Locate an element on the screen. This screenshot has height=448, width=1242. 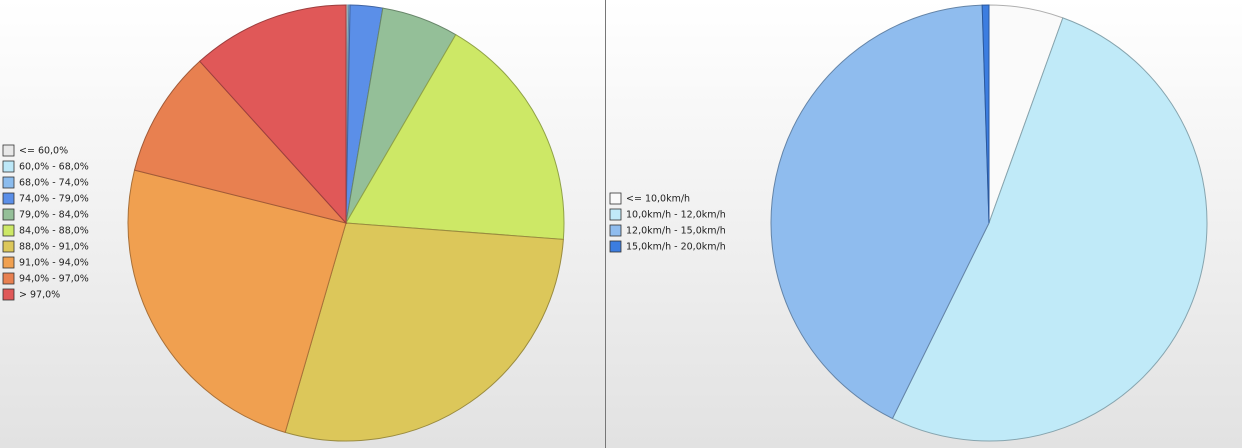
legend-label: 15,0km/h - 20,0km/h is located at coordinates (676, 247).